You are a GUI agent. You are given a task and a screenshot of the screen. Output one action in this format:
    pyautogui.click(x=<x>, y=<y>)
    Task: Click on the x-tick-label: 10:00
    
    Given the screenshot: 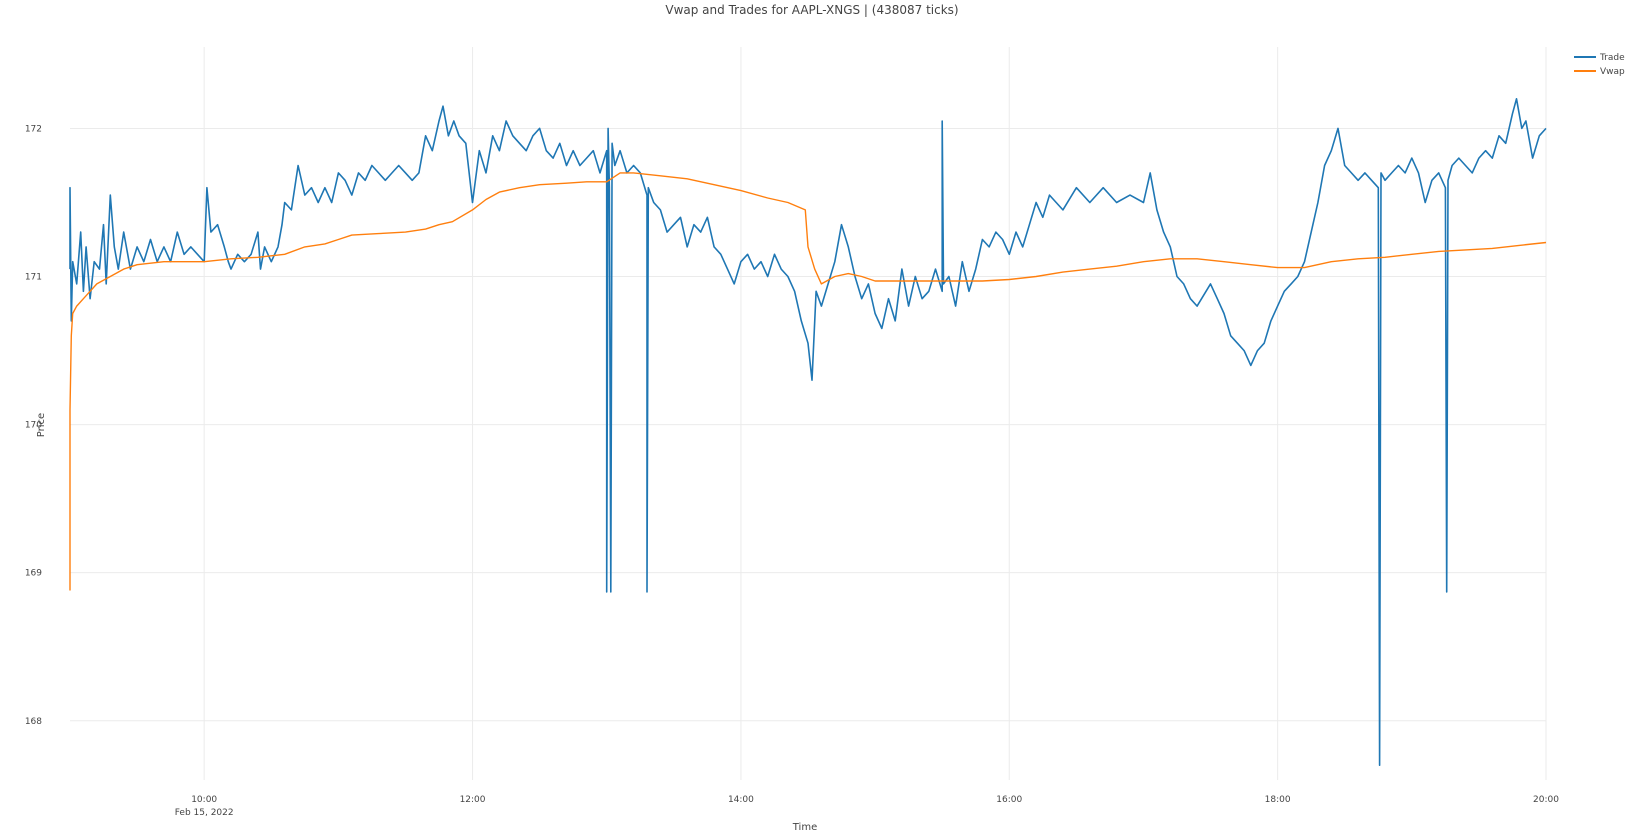 What is the action you would take?
    pyautogui.click(x=204, y=800)
    